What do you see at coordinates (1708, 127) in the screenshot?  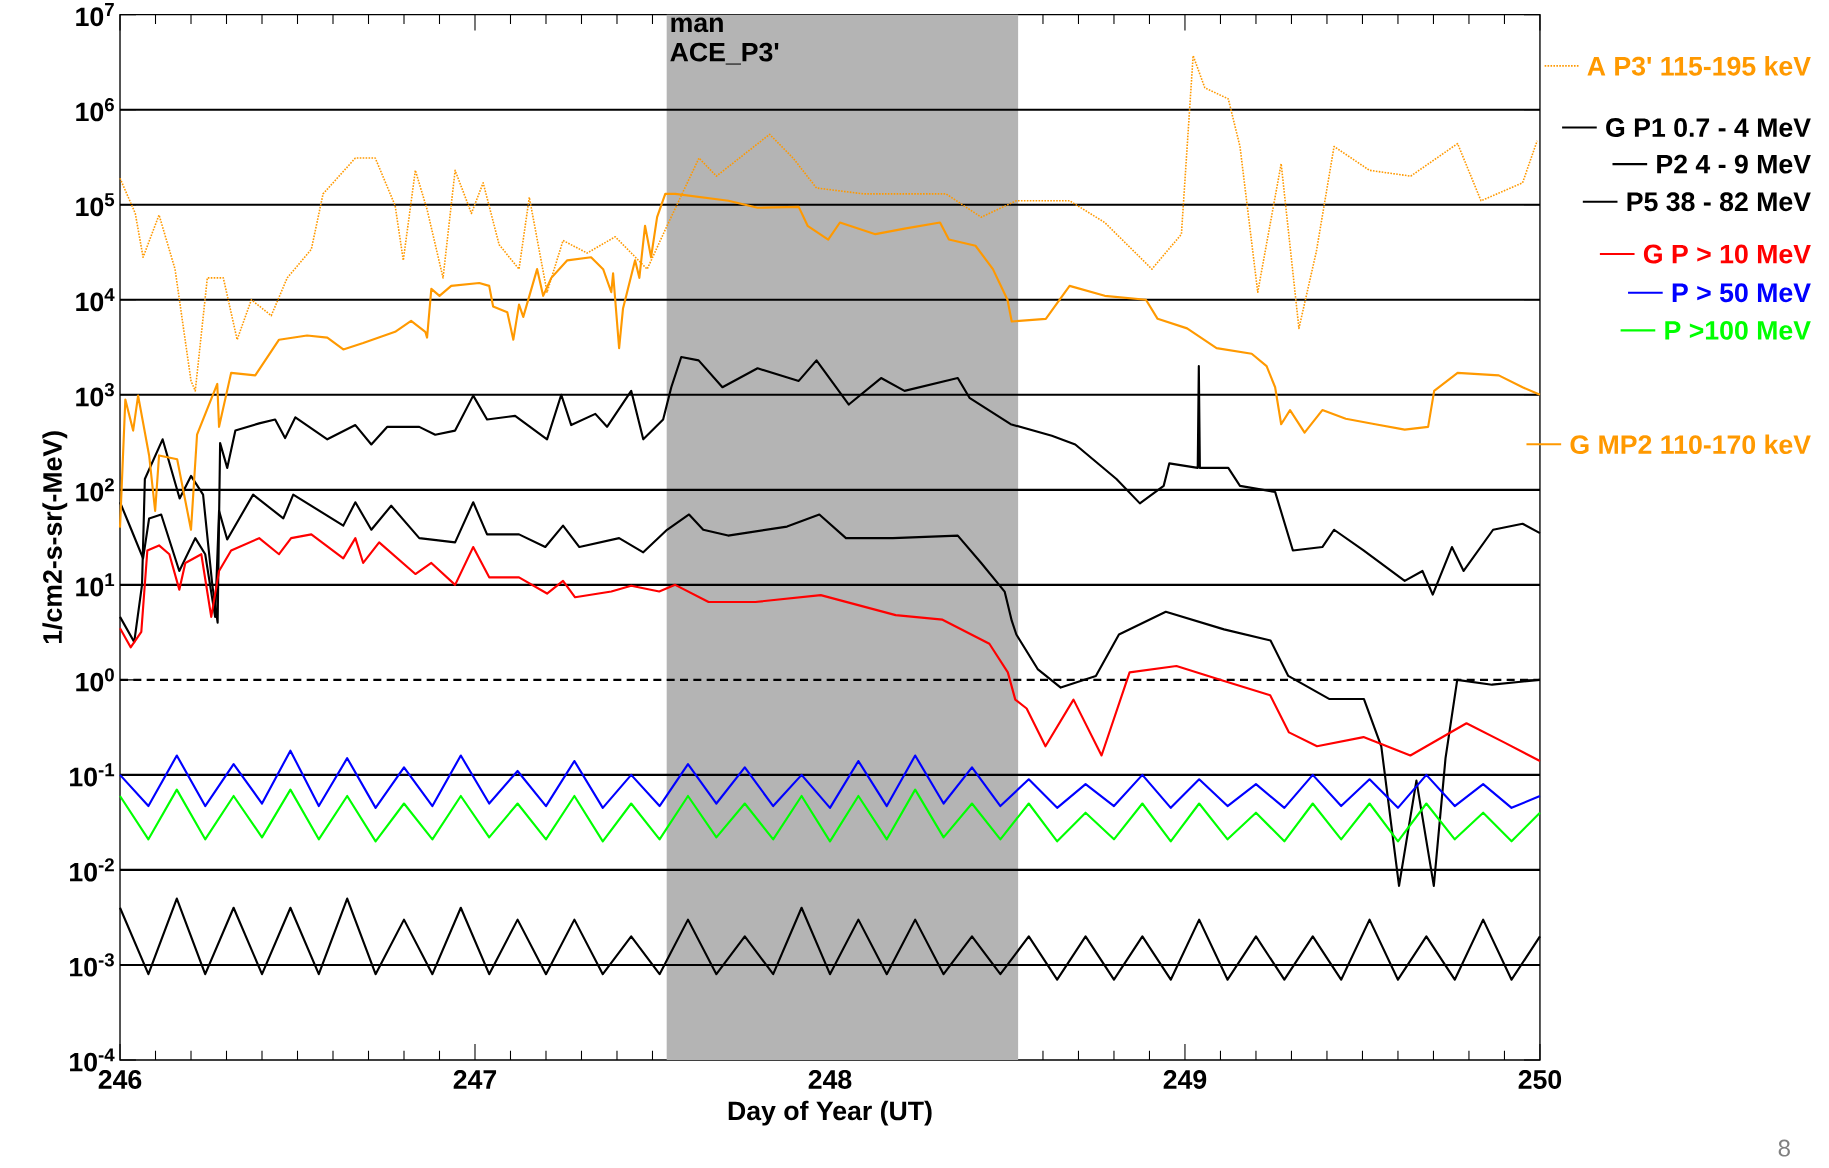 I see `legend-label: G P1 0.7 - 4 MeV` at bounding box center [1708, 127].